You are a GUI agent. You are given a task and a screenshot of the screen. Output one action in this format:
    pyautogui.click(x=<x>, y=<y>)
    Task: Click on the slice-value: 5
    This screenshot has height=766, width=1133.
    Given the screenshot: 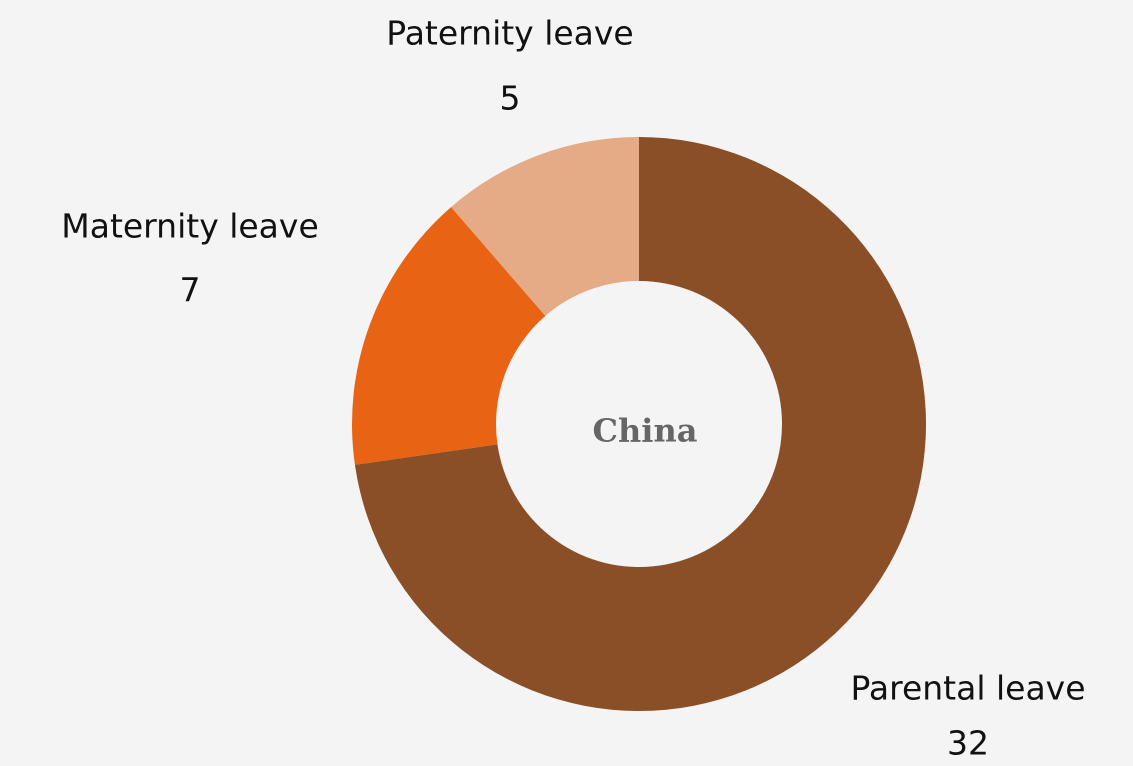 What is the action you would take?
    pyautogui.click(x=510, y=98)
    